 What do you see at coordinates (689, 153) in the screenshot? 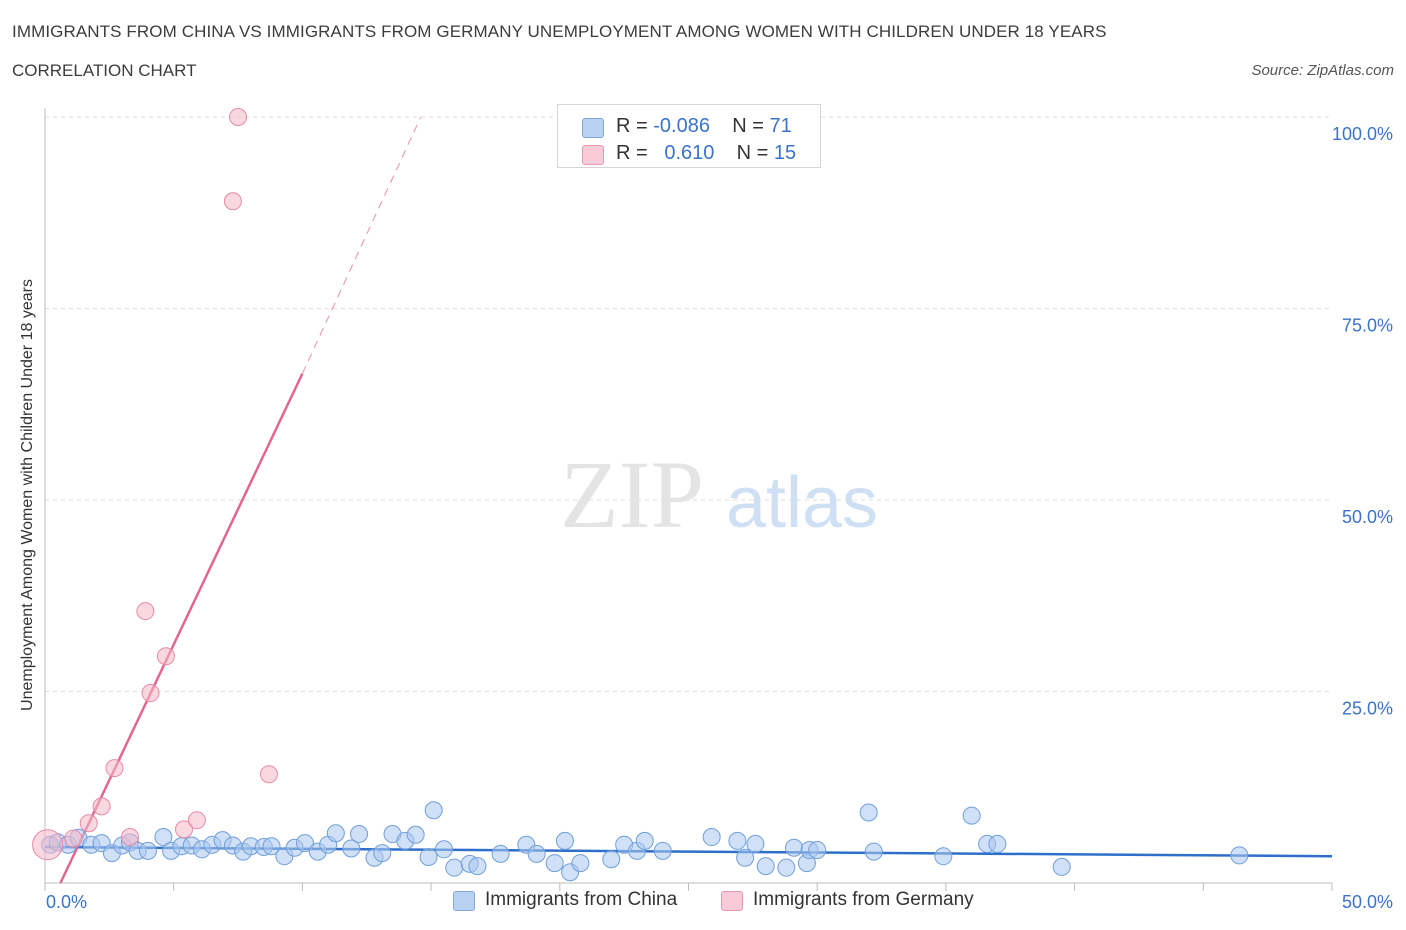
I see `germany-r-value: 0.610` at bounding box center [689, 153].